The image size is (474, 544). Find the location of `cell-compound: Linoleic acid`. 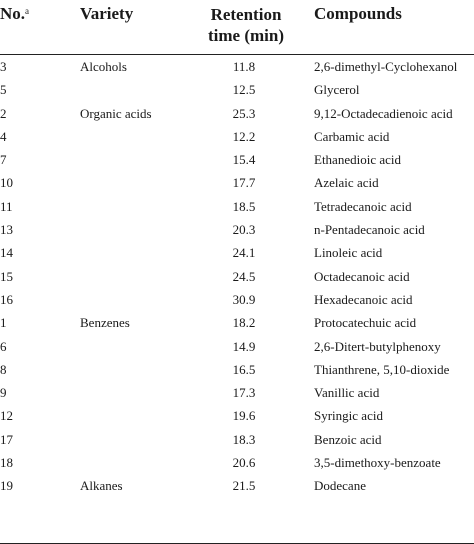

cell-compound: Linoleic acid is located at coordinates (348, 253).